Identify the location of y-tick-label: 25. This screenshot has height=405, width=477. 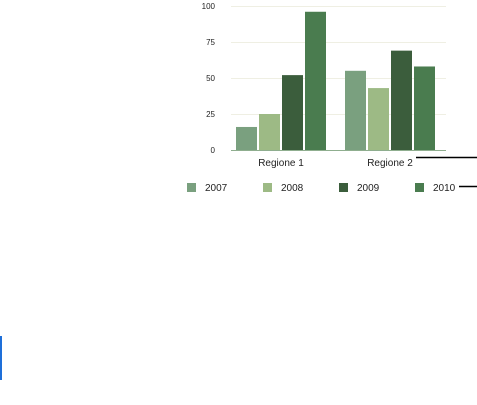
(210, 114).